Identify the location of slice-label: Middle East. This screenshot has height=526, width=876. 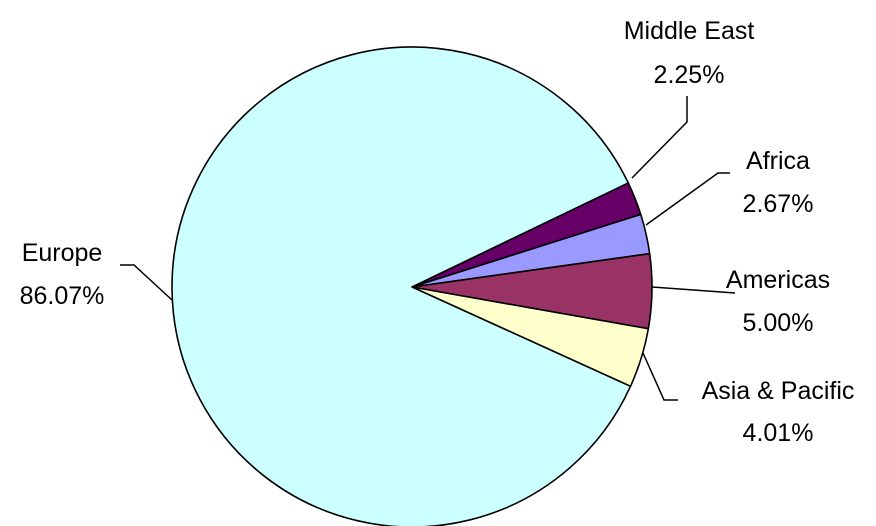
(689, 31).